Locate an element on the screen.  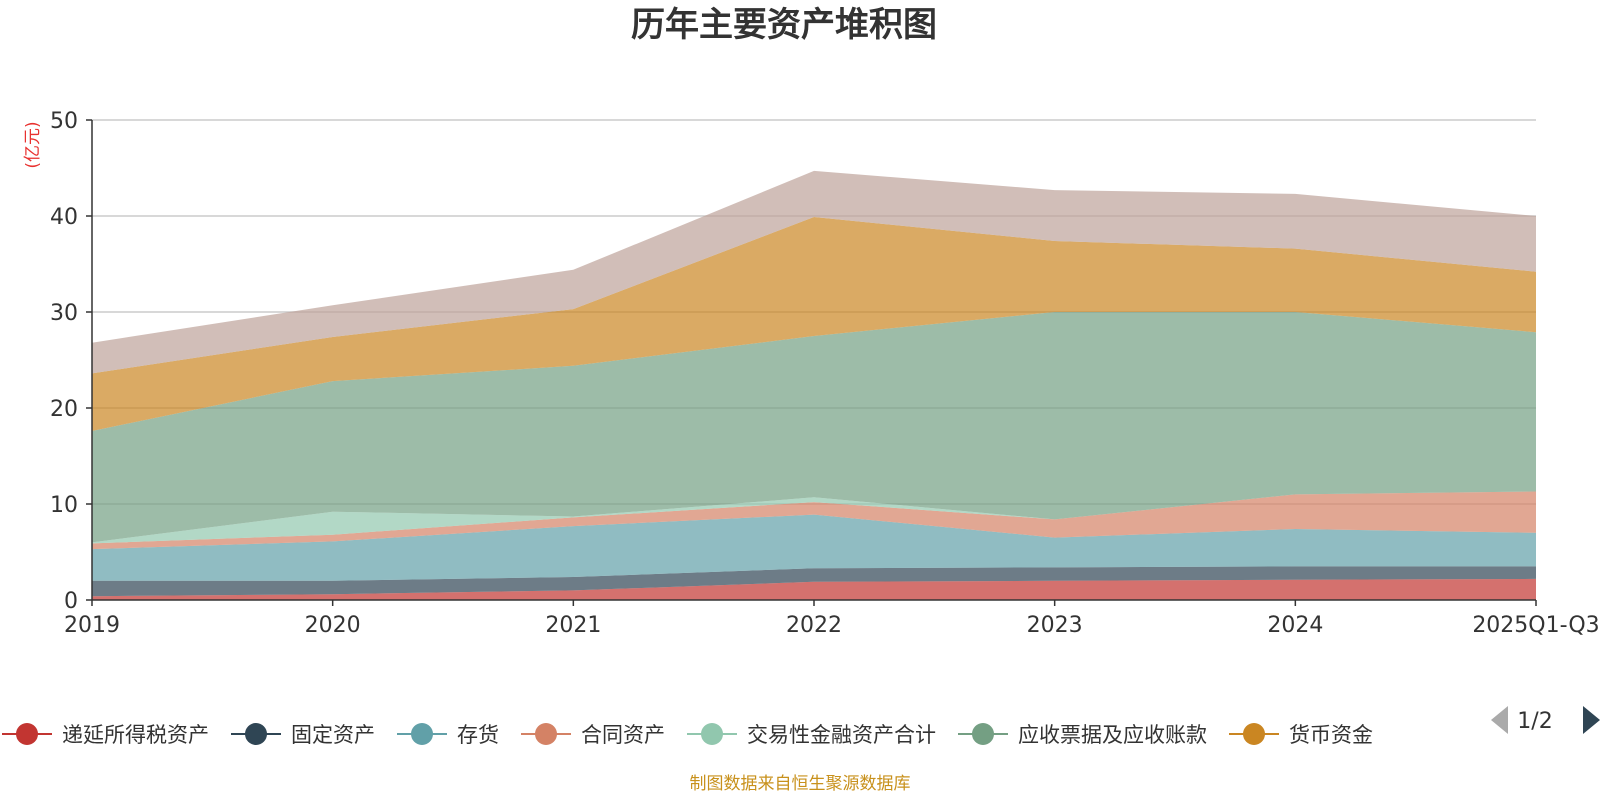
legend-label: 合同资产 is located at coordinates (623, 735).